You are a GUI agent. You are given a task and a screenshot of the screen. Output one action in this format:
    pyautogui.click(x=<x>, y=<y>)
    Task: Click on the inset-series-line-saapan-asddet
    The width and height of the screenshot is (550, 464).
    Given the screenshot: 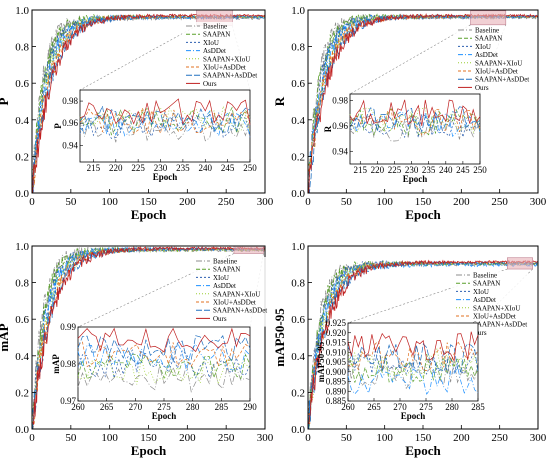 What is the action you would take?
    pyautogui.click(x=165, y=118)
    